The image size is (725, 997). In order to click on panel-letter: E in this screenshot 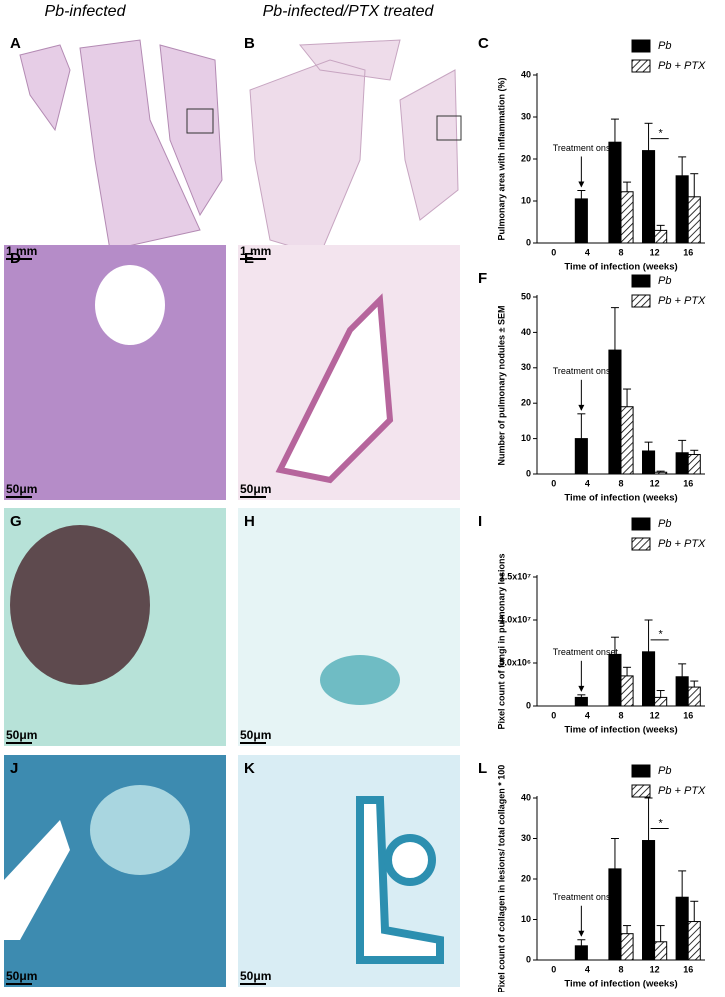, I will do `click(249, 258)`.